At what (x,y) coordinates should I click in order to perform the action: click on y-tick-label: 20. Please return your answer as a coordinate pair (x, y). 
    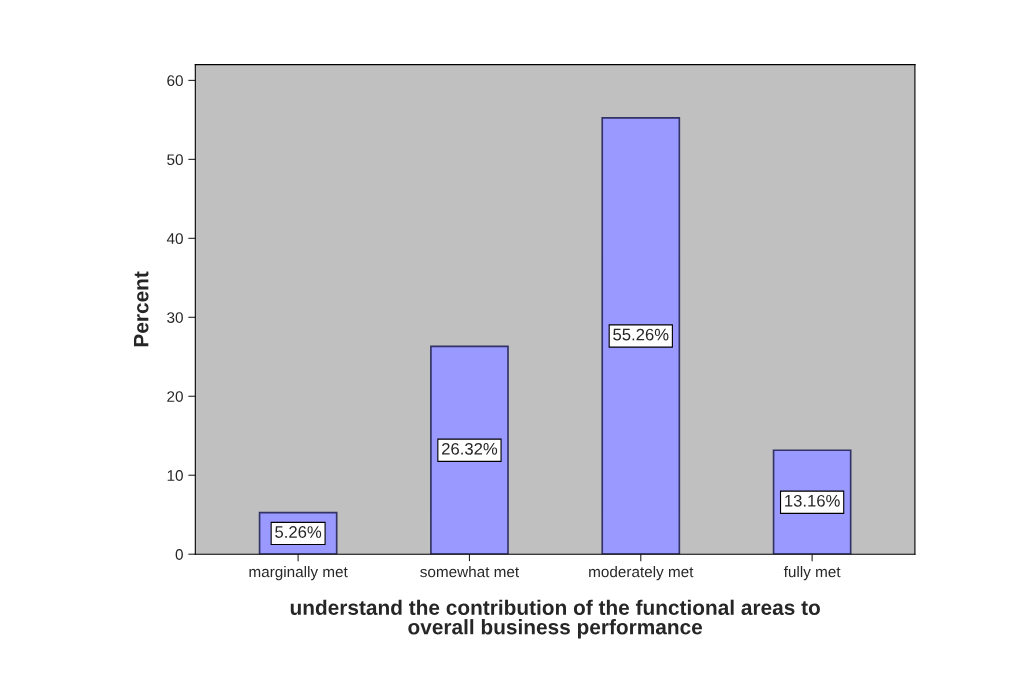
    Looking at the image, I should click on (175, 396).